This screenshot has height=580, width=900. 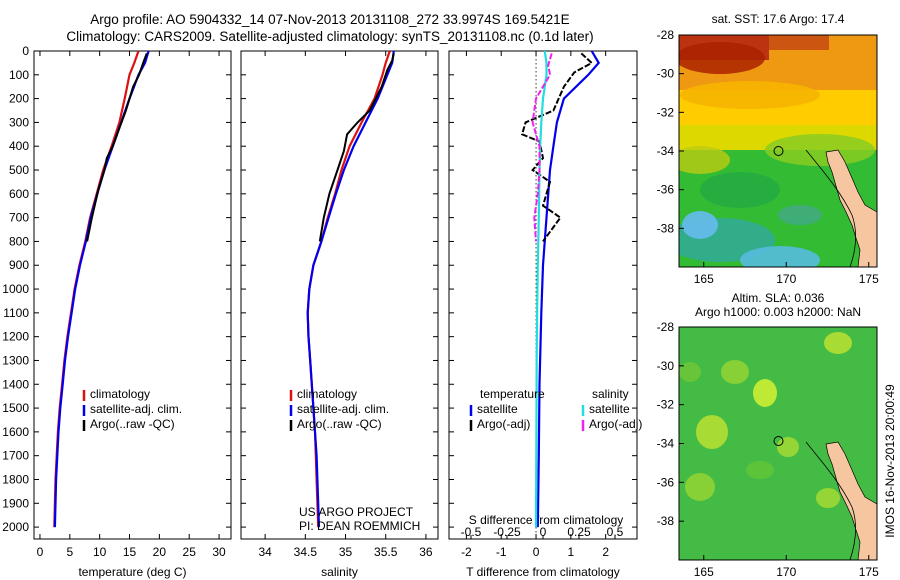 I want to click on sst-map-xtick-label: 165, so click(x=704, y=279).